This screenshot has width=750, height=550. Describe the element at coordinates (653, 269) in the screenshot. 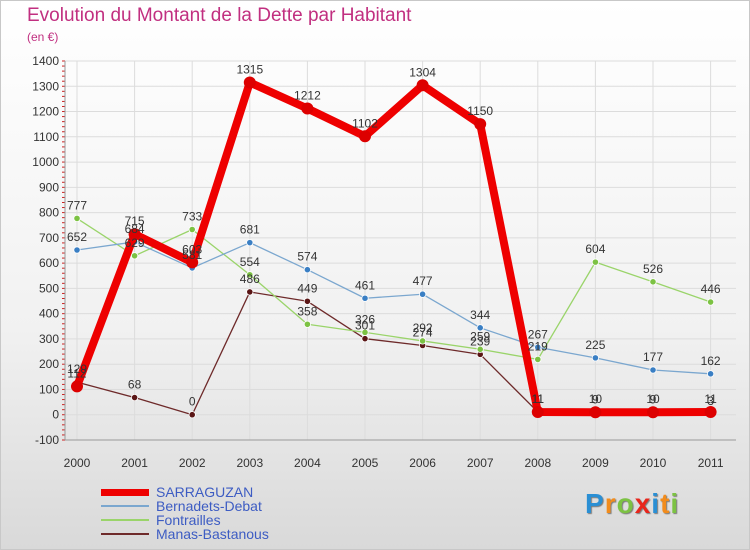

I see `data-label: 526` at that location.